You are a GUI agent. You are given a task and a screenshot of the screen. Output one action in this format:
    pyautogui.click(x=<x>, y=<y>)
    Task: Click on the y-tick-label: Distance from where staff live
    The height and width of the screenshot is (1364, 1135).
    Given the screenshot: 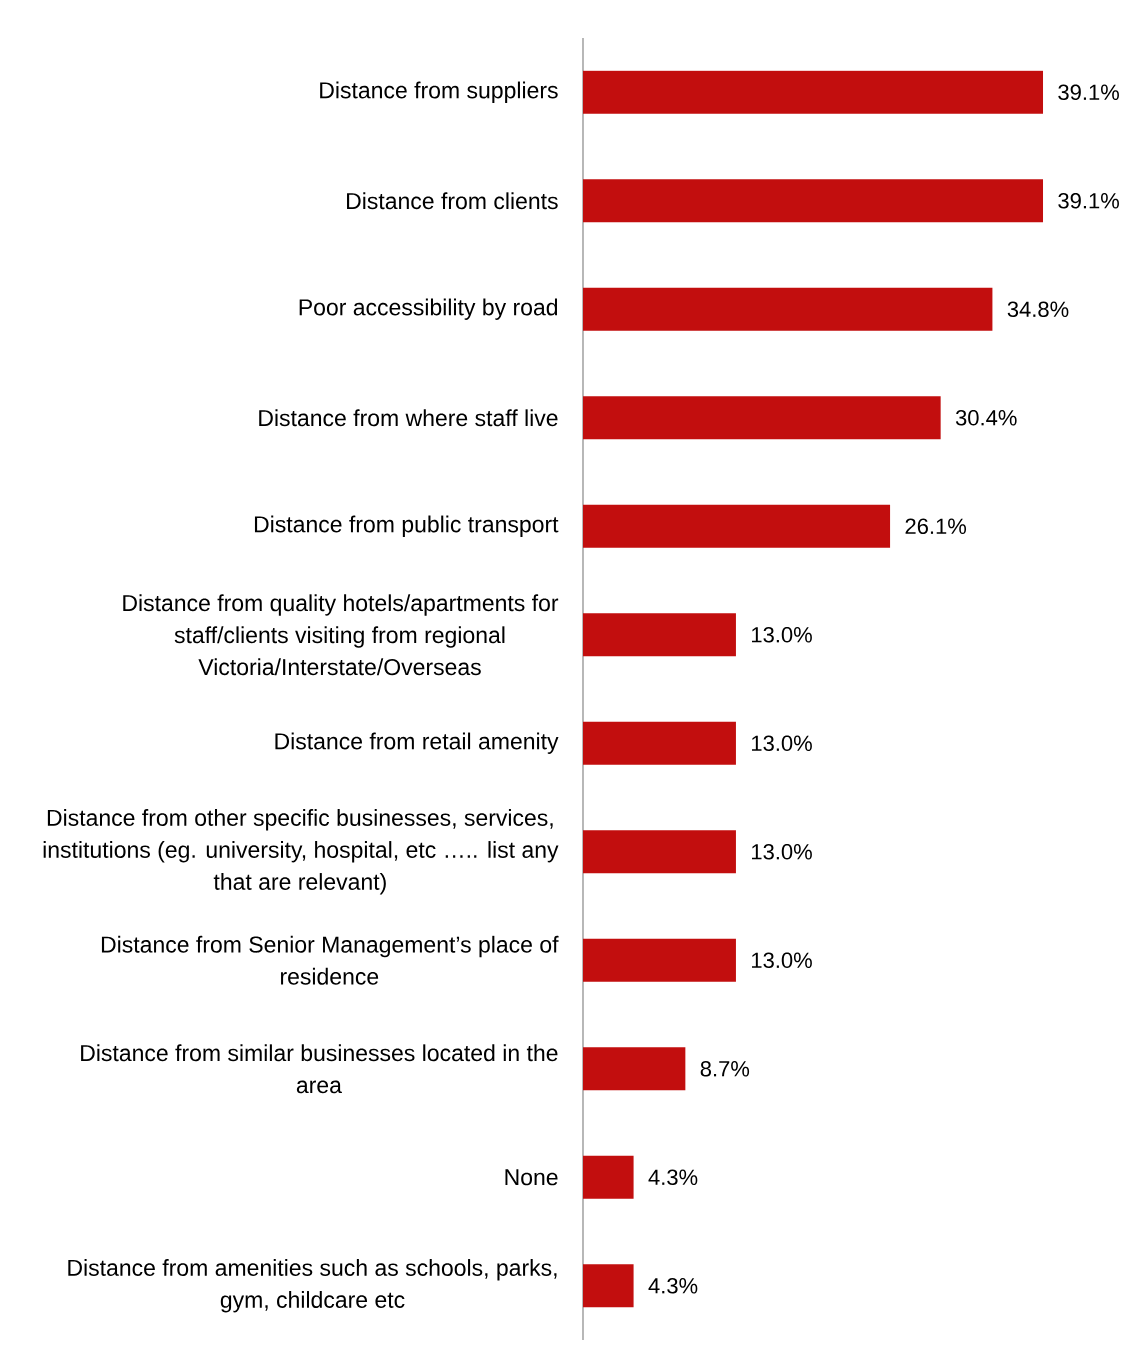 What is the action you would take?
    pyautogui.click(x=408, y=418)
    